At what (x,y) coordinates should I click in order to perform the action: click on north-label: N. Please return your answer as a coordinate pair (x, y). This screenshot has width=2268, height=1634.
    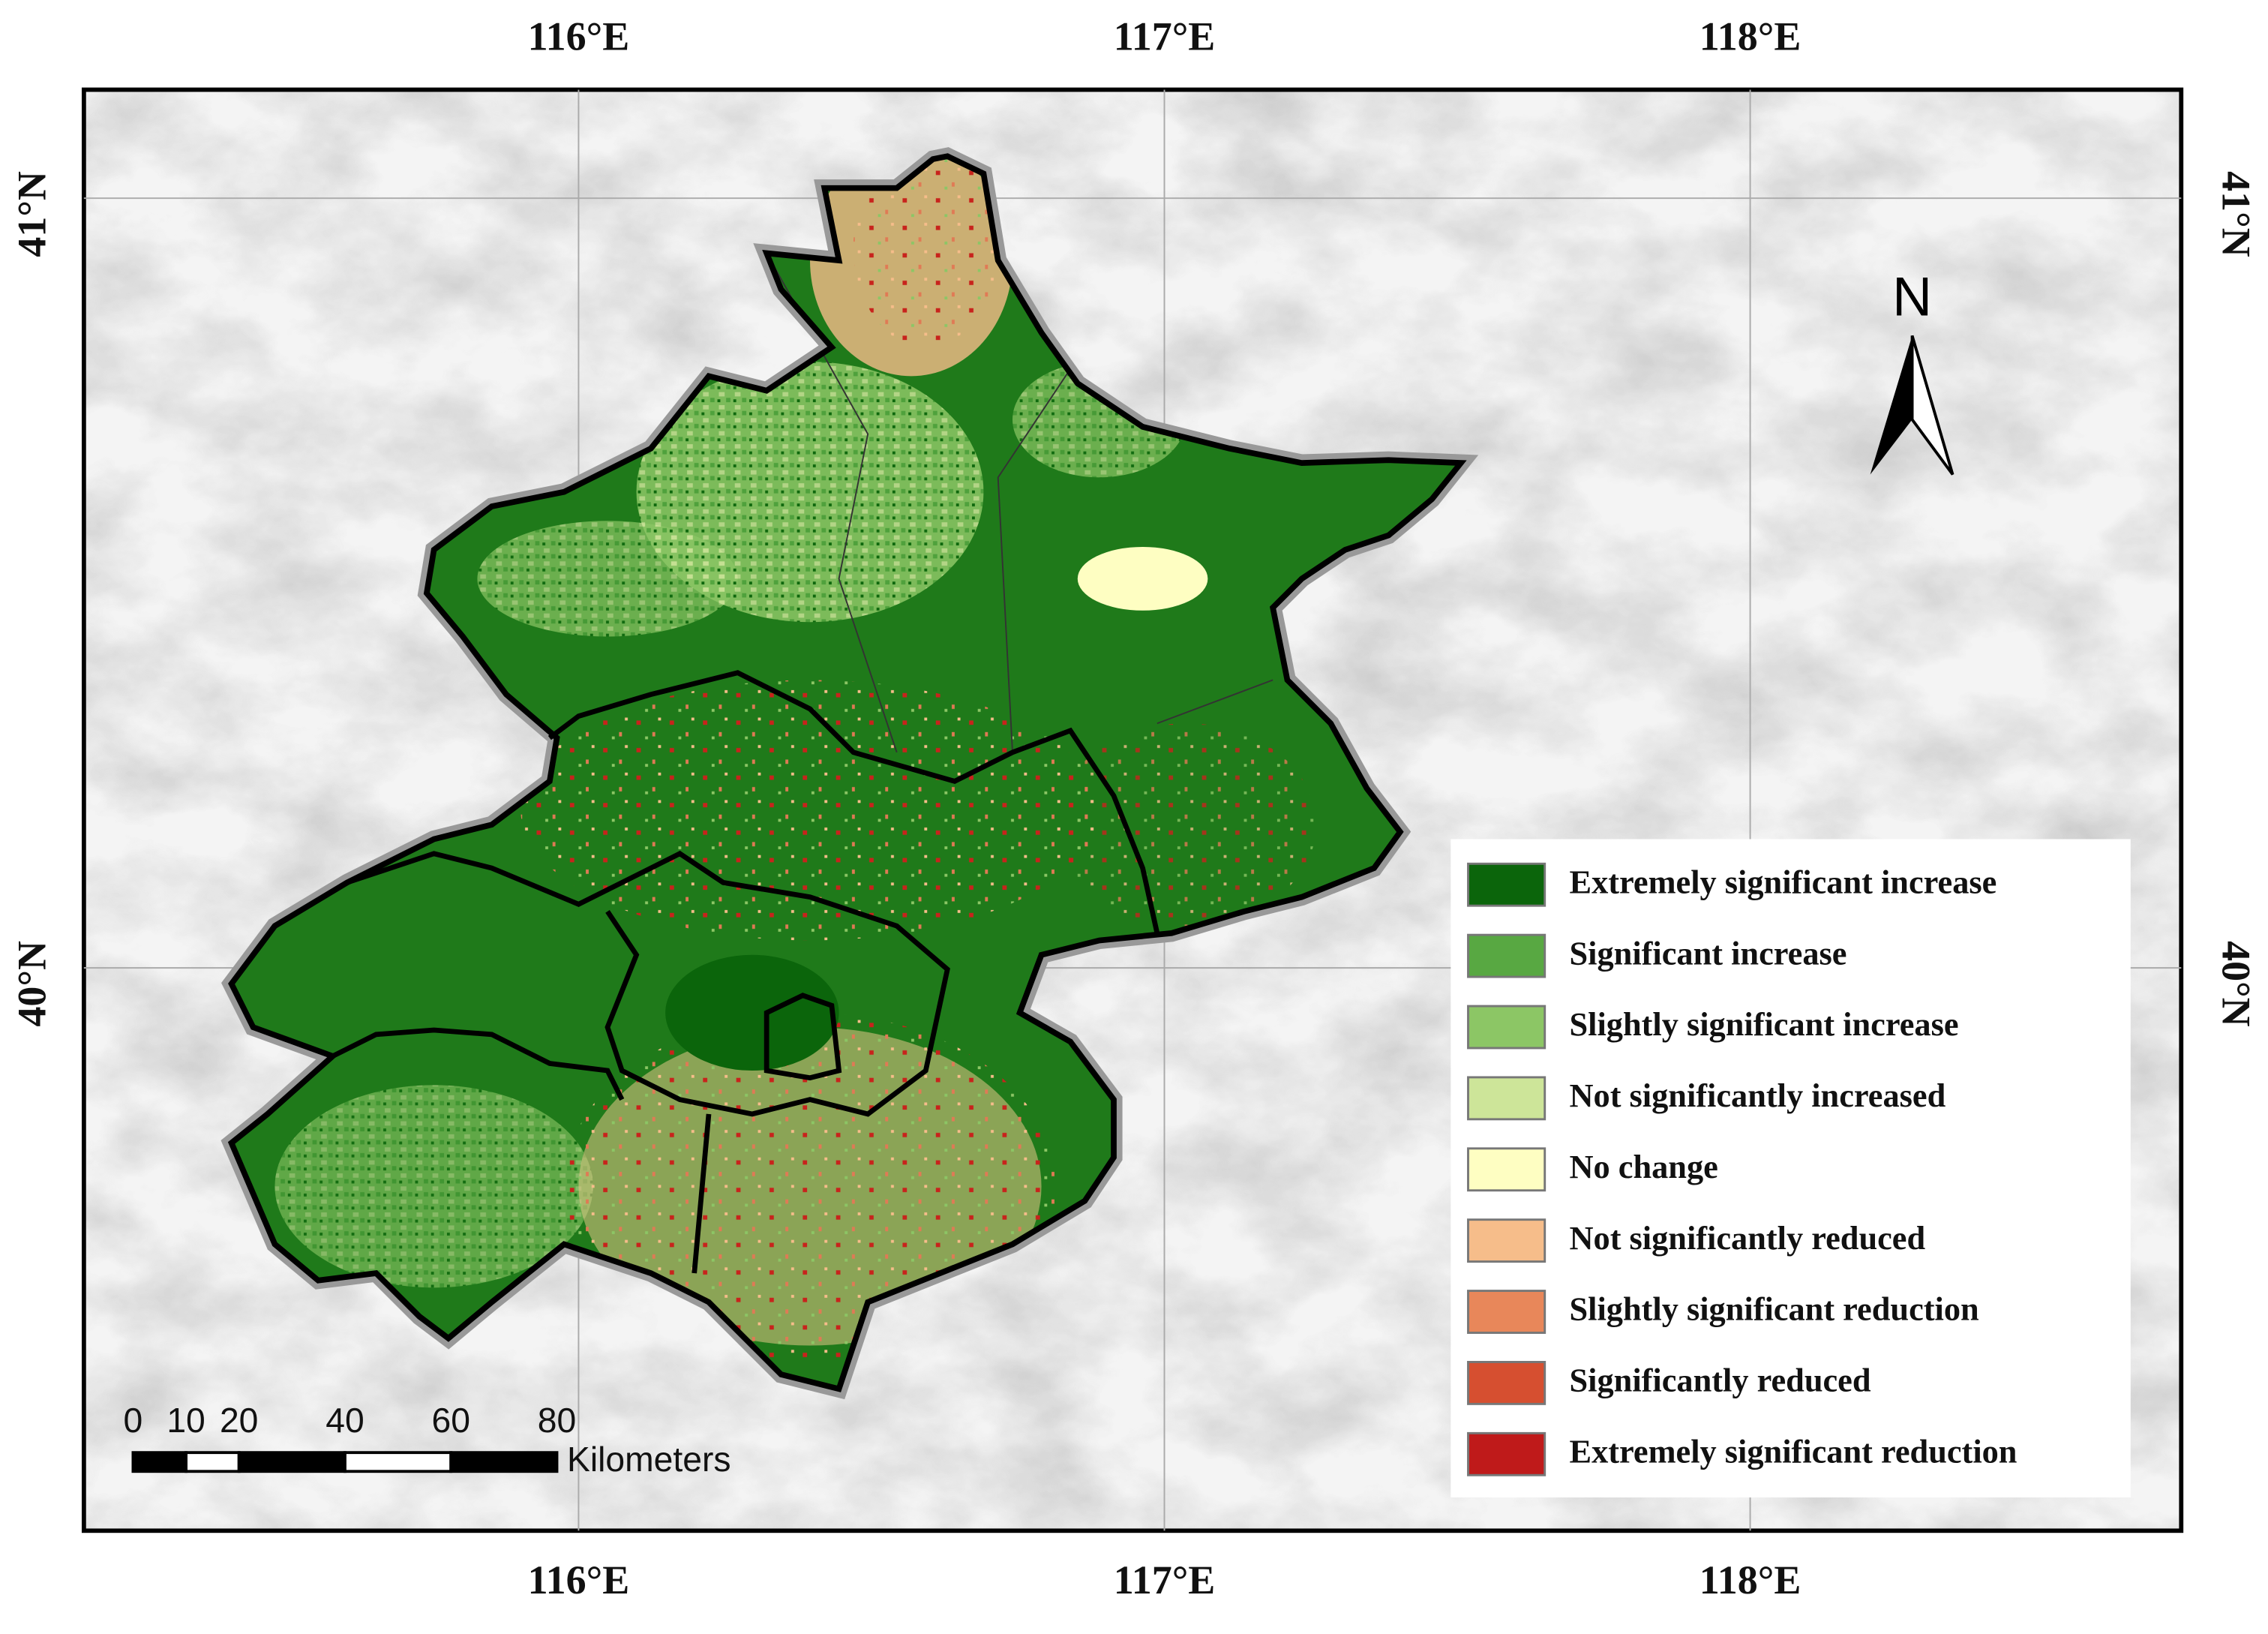
    Looking at the image, I should click on (1912, 296).